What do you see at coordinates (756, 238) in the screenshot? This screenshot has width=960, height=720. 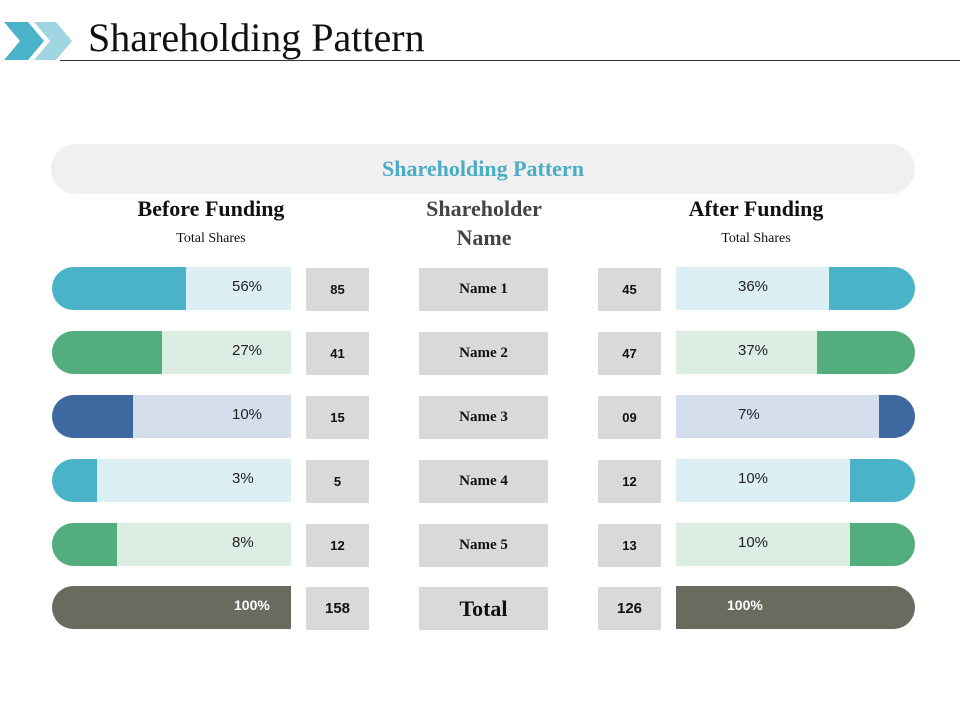 I see `after-total-shares-label: Total Shares` at bounding box center [756, 238].